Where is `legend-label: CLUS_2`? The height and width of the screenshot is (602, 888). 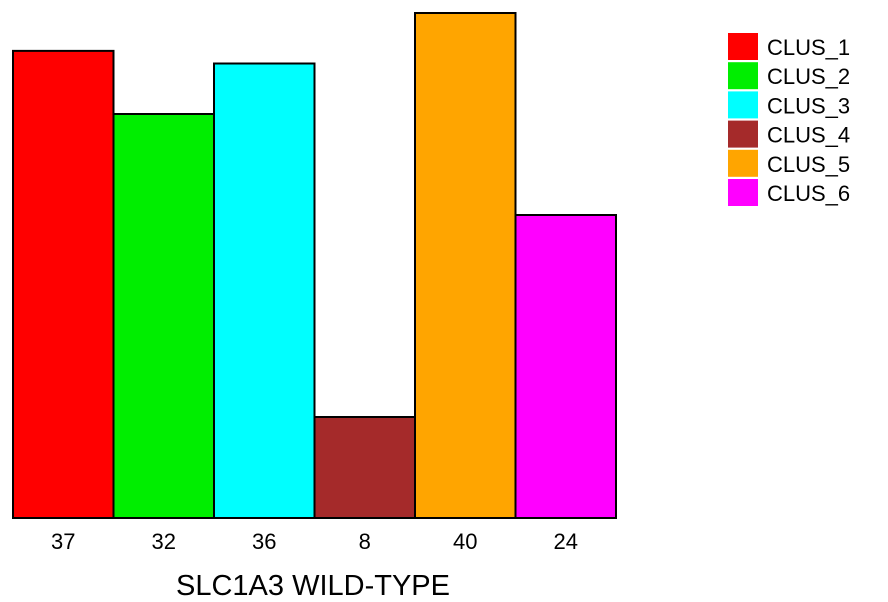
legend-label: CLUS_2 is located at coordinates (808, 76).